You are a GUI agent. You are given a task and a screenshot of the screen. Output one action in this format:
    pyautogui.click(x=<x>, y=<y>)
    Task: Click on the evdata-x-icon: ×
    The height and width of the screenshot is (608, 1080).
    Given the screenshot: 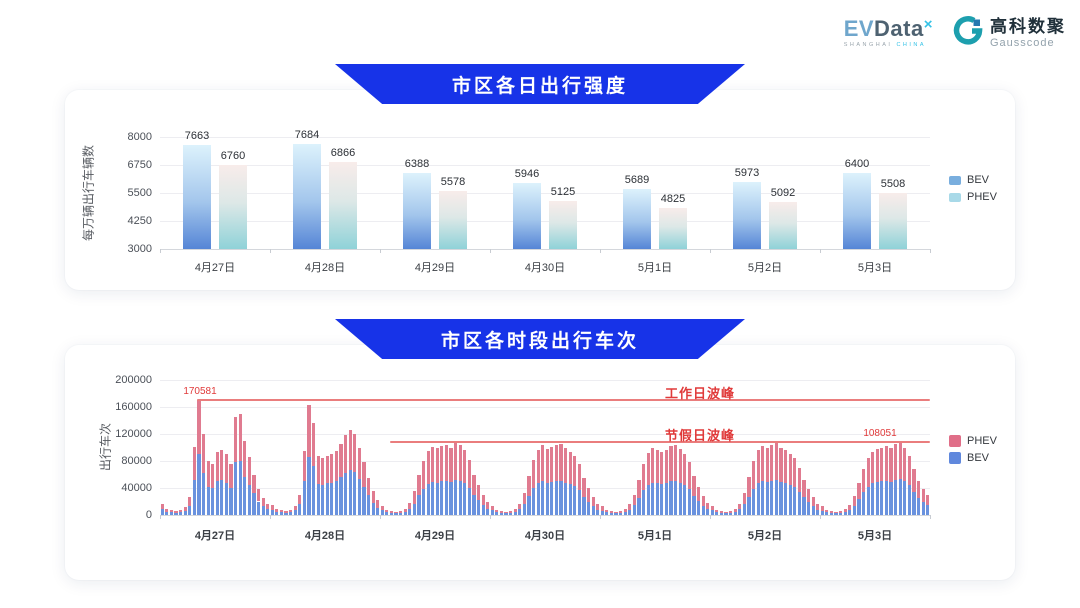 What is the action you would take?
    pyautogui.click(x=928, y=25)
    